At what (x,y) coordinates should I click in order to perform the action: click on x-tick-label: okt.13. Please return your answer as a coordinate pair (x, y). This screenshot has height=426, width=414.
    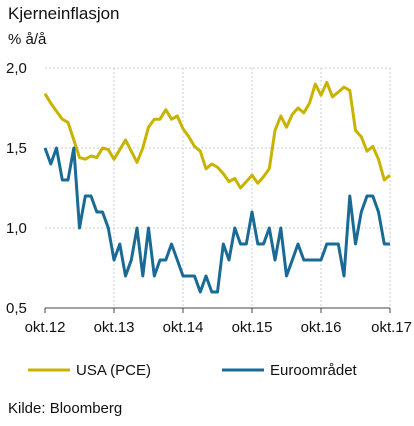
    Looking at the image, I should click on (114, 327).